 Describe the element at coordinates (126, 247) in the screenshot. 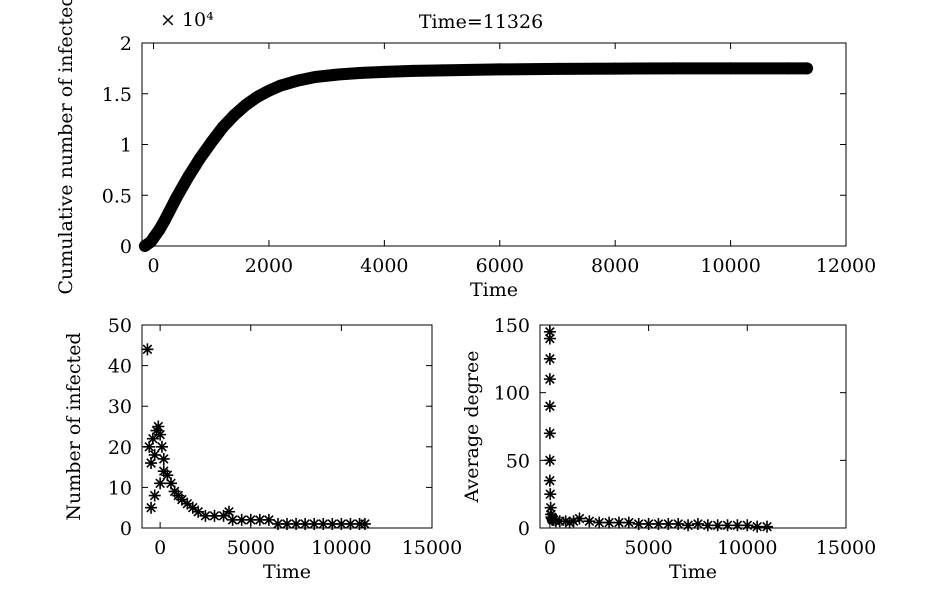

I see `y-tick-label: 0` at that location.